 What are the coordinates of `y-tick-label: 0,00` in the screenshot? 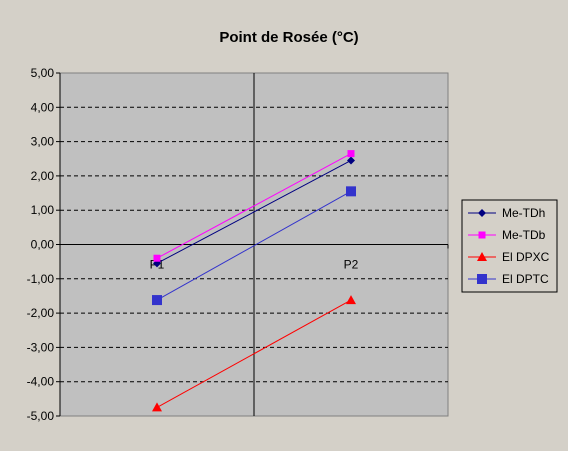 It's located at (43, 245).